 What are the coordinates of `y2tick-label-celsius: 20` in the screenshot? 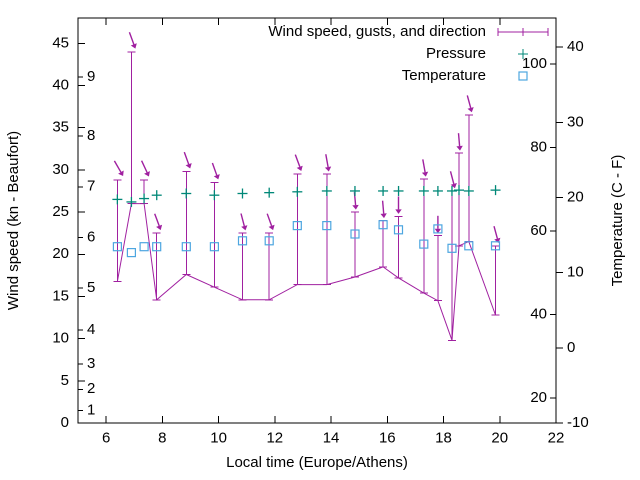 It's located at (575, 197).